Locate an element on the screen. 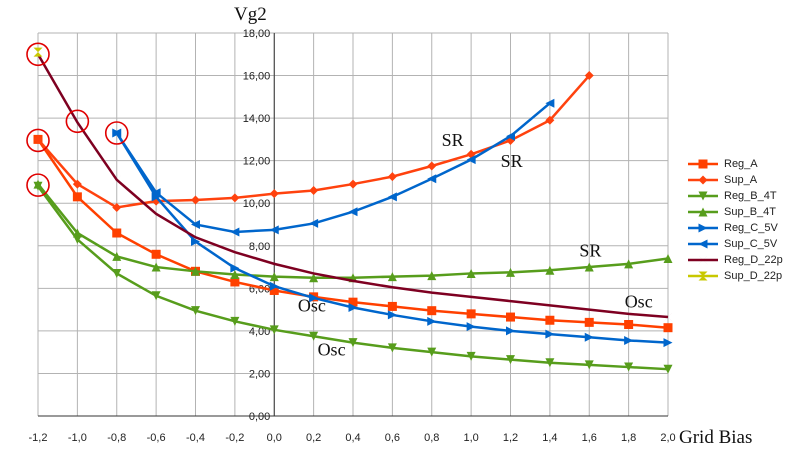 Image resolution: width=794 pixels, height=463 pixels. y-tick-label: 2,00 is located at coordinates (259, 374).